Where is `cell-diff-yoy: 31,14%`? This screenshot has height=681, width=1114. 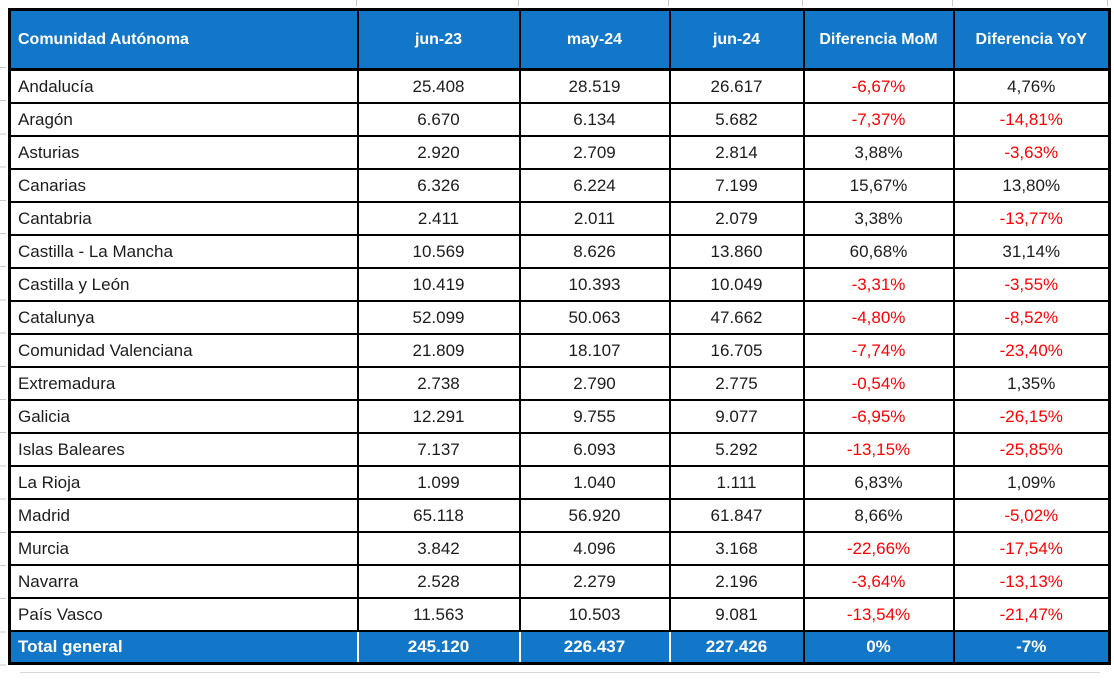
cell-diff-yoy: 31,14% is located at coordinates (1031, 251).